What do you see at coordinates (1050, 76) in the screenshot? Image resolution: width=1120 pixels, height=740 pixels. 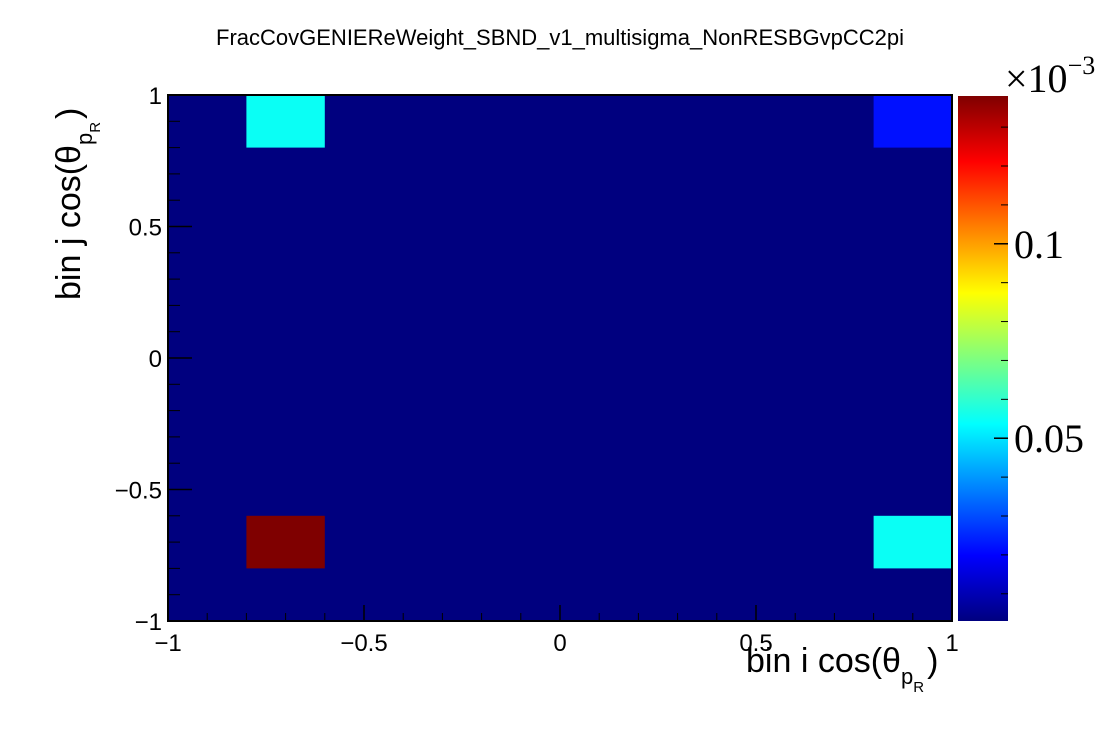 I see `color-scale-exponent: ×10⁻³` at bounding box center [1050, 76].